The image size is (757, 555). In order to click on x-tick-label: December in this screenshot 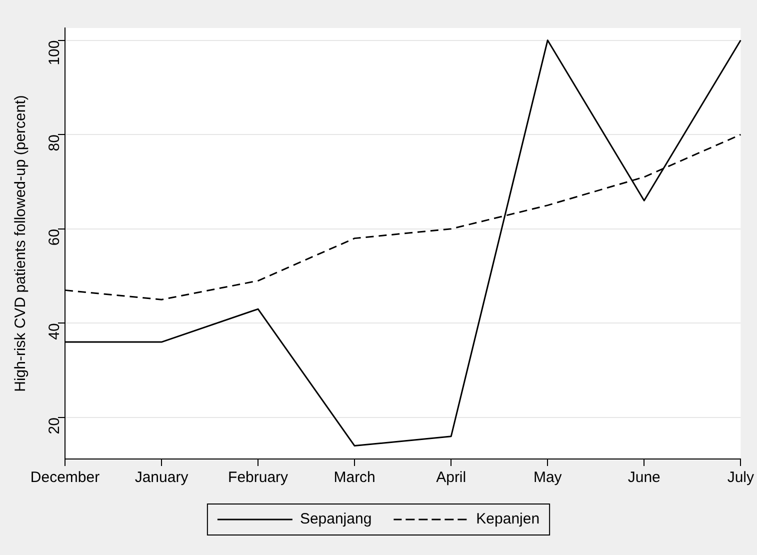, I will do `click(65, 477)`.